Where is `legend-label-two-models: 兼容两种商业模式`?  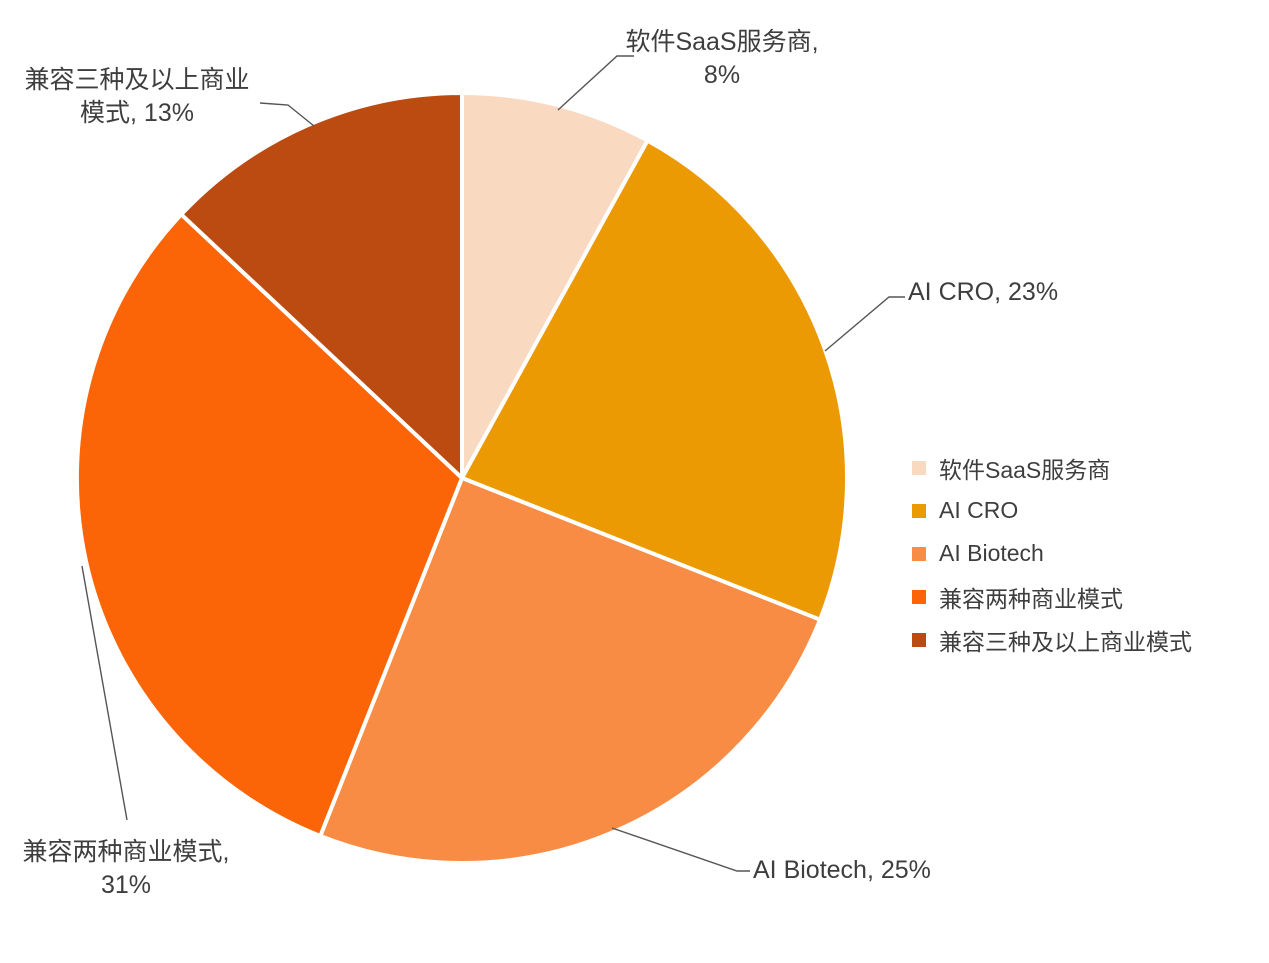
legend-label-two-models: 兼容两种商业模式 is located at coordinates (1031, 598).